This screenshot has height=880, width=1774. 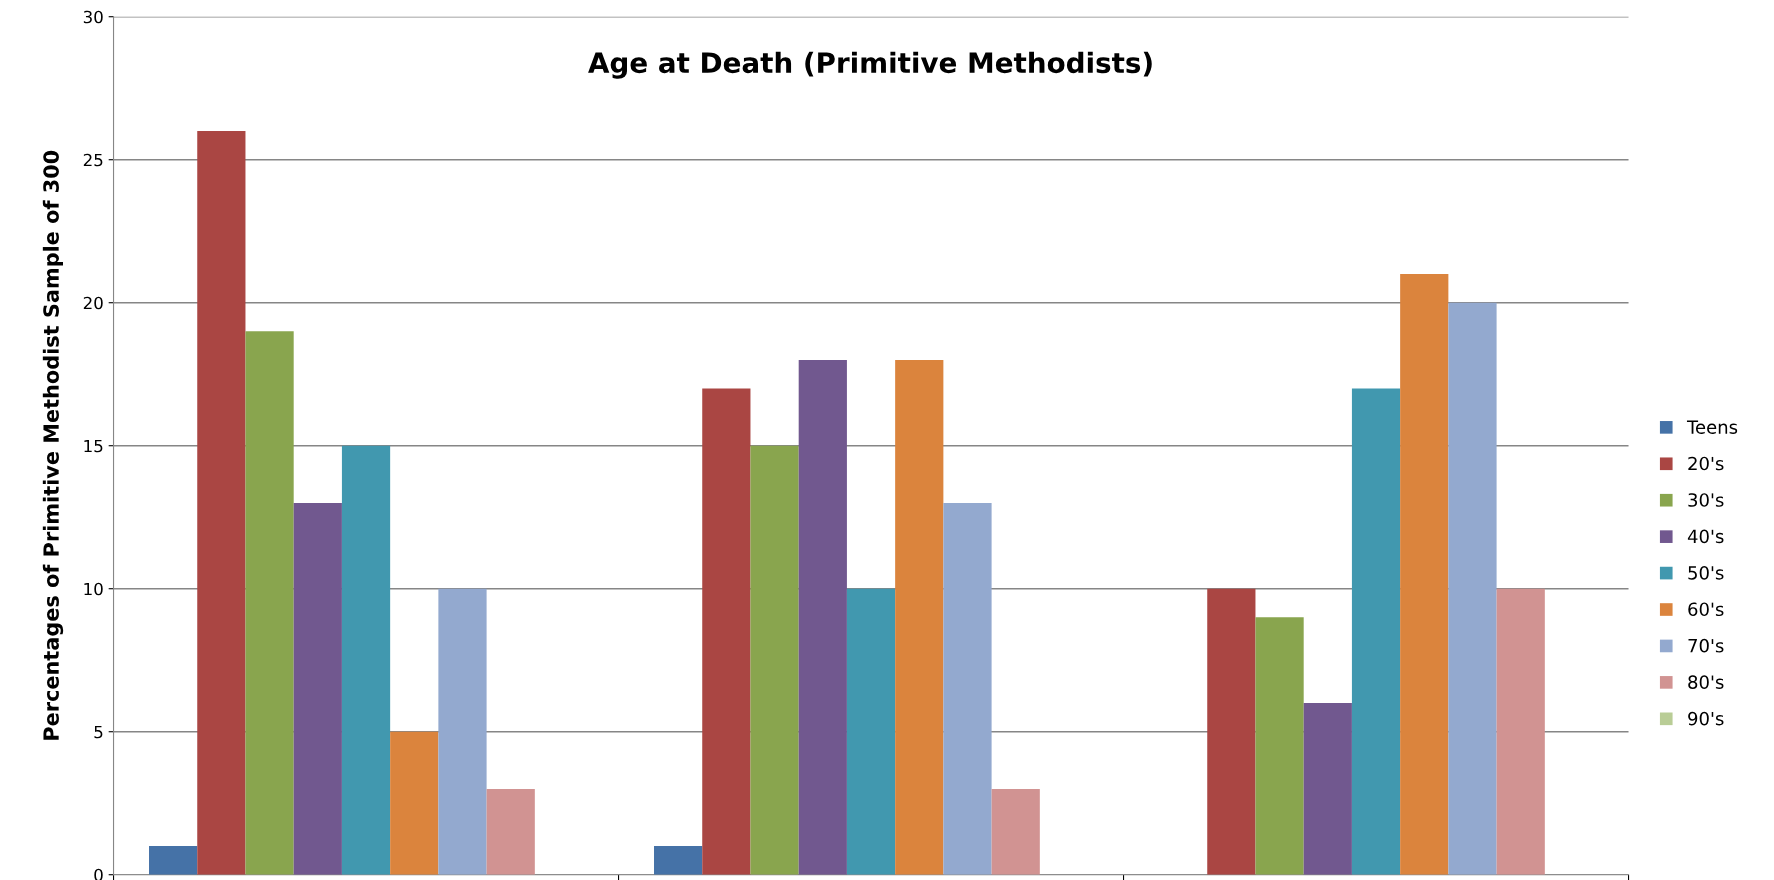 What do you see at coordinates (1706, 645) in the screenshot?
I see `legend-label: 70's` at bounding box center [1706, 645].